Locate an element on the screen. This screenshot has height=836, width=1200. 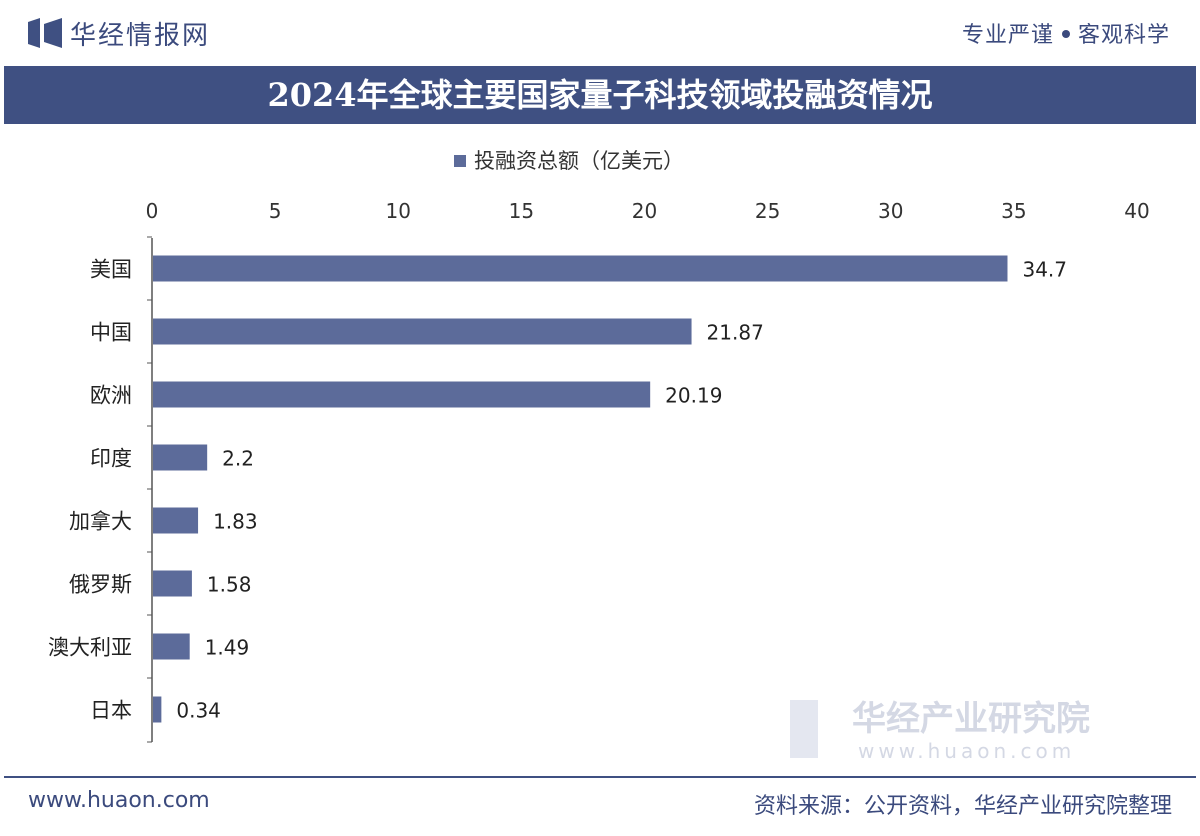
value-label: 2.2 is located at coordinates (238, 459).